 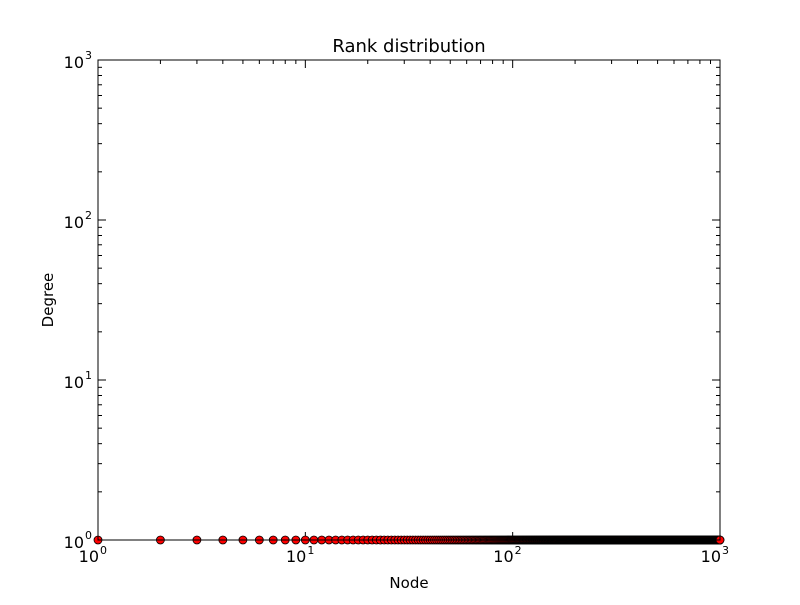 I want to click on y-tick-label-exponent: 3, so click(x=88, y=55).